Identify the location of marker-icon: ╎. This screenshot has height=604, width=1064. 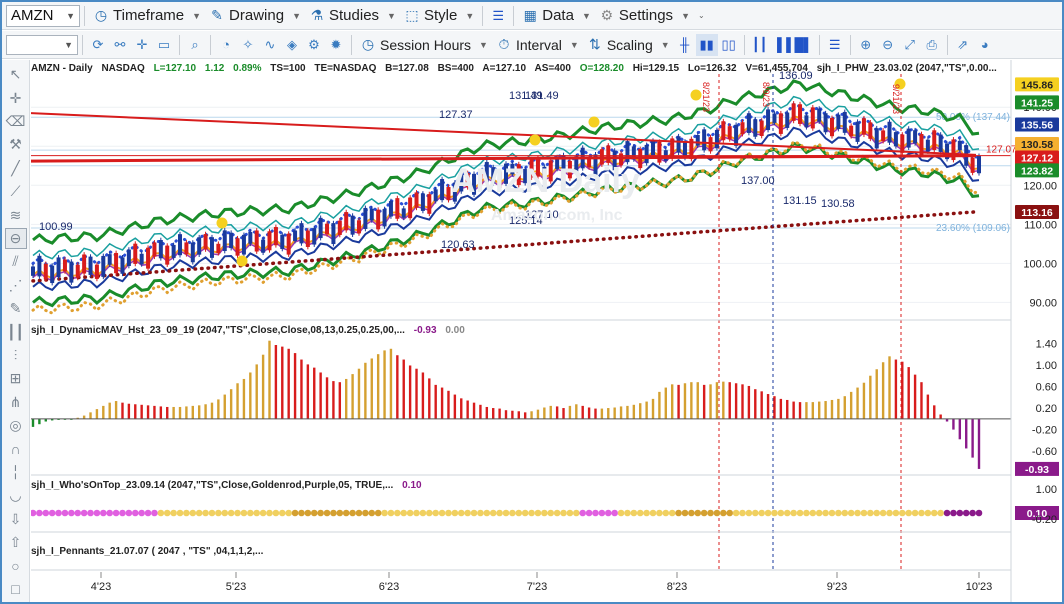
(15, 471).